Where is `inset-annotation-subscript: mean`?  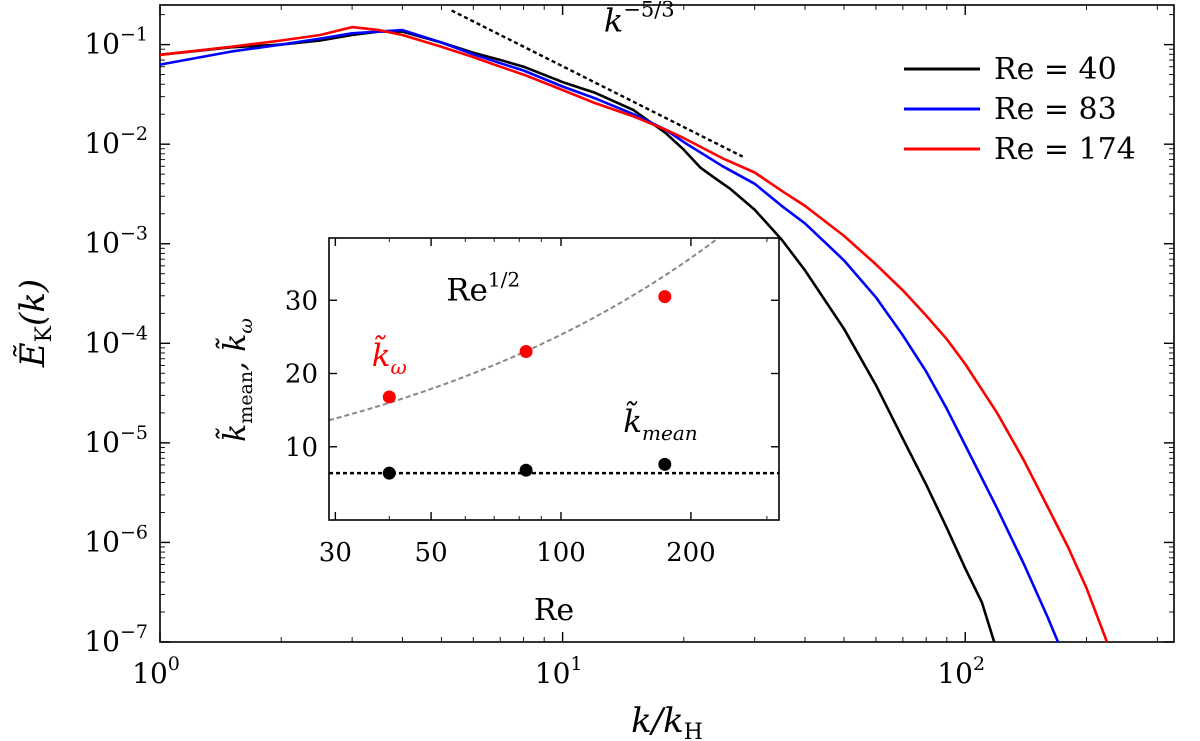 inset-annotation-subscript: mean is located at coordinates (670, 433).